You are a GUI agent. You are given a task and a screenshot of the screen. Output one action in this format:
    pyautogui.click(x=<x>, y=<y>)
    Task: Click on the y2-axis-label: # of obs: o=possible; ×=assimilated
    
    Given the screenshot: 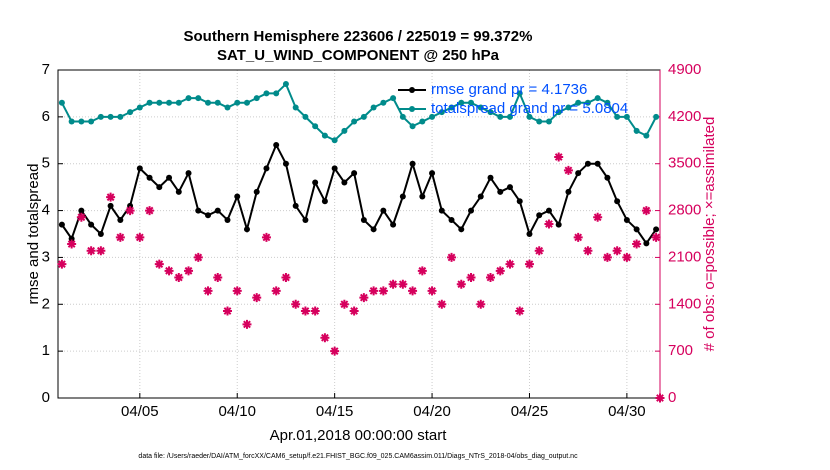 What is the action you would take?
    pyautogui.click(x=709, y=234)
    